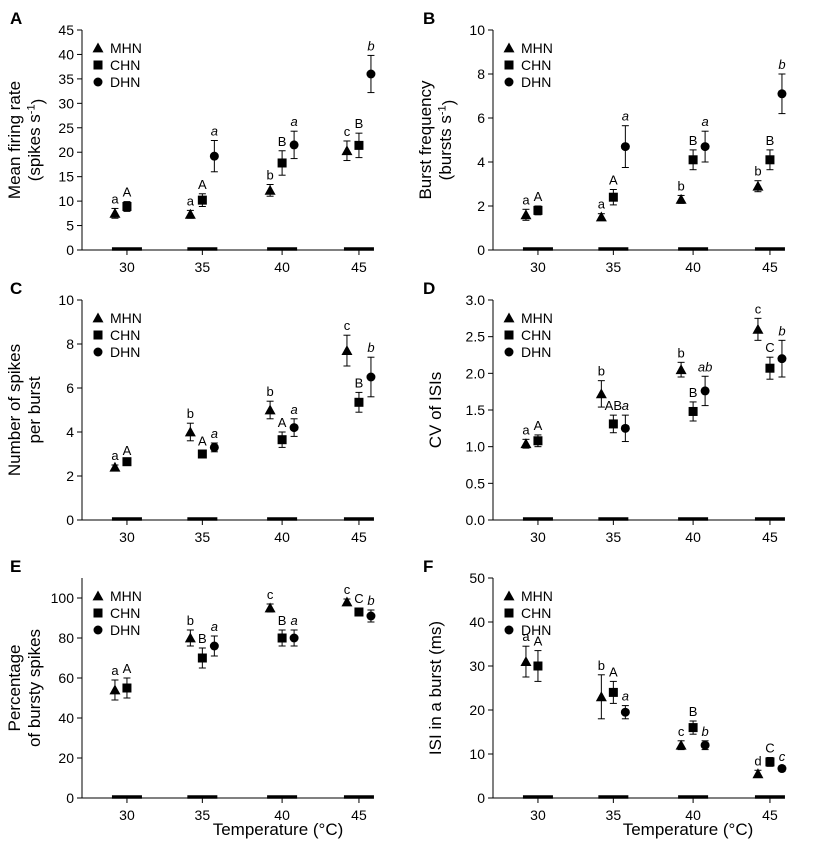 This screenshot has height=850, width=831. Describe the element at coordinates (476, 300) in the screenshot. I see `y-tick-label: 3.0` at that location.